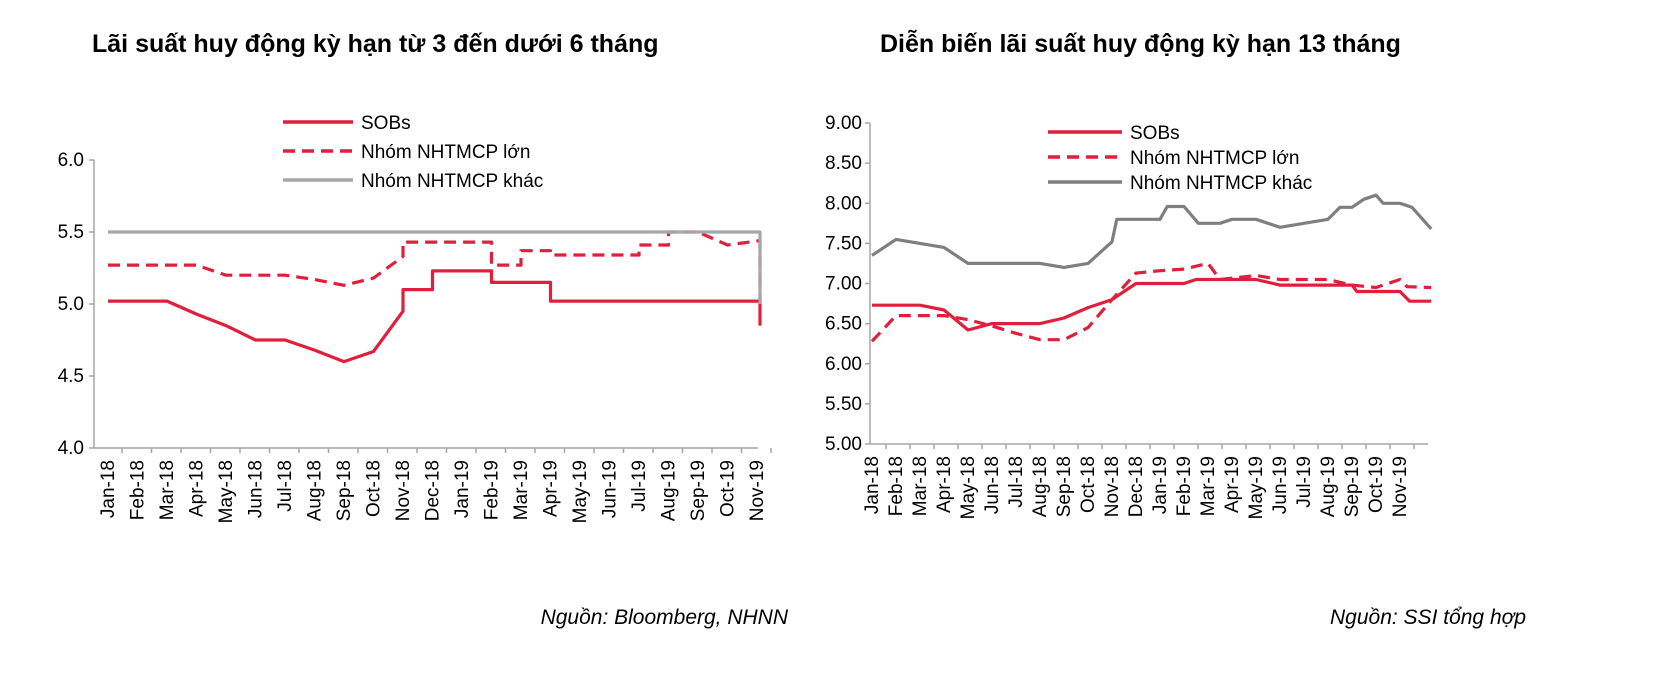 This screenshot has width=1656, height=688. What do you see at coordinates (71, 160) in the screenshot?
I see `y-tick-label: 6.0` at bounding box center [71, 160].